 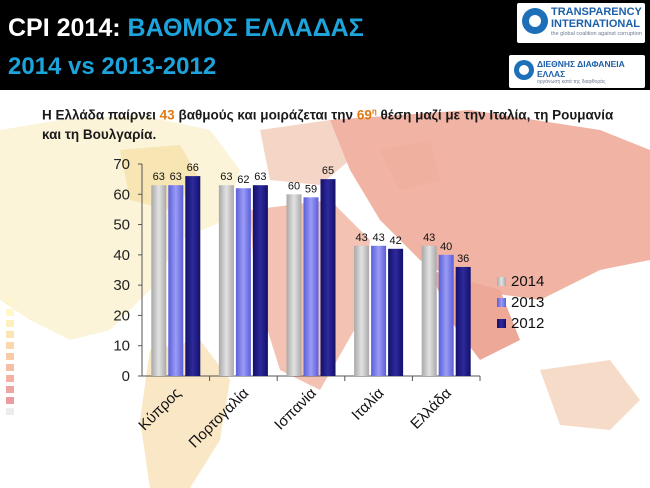 What do you see at coordinates (265, 115) in the screenshot?
I see `statement-part2: βαθμούς και μοιράζεται την` at bounding box center [265, 115].